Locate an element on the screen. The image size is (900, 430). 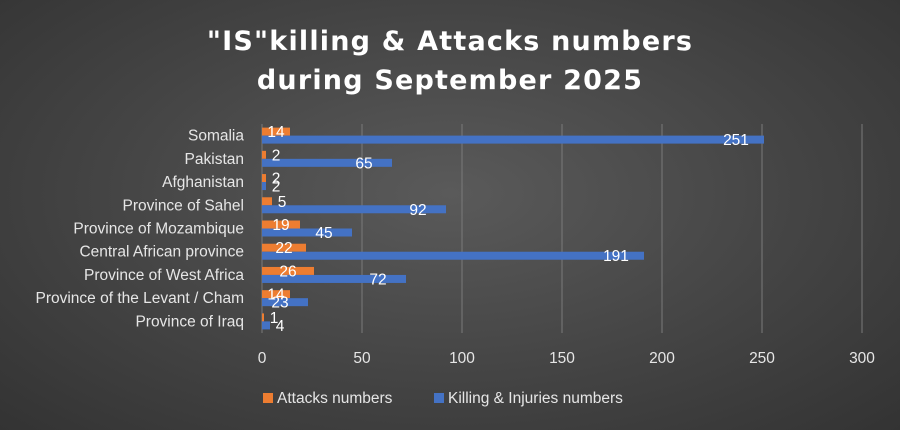
killing-value-label: 4 is located at coordinates (280, 326).